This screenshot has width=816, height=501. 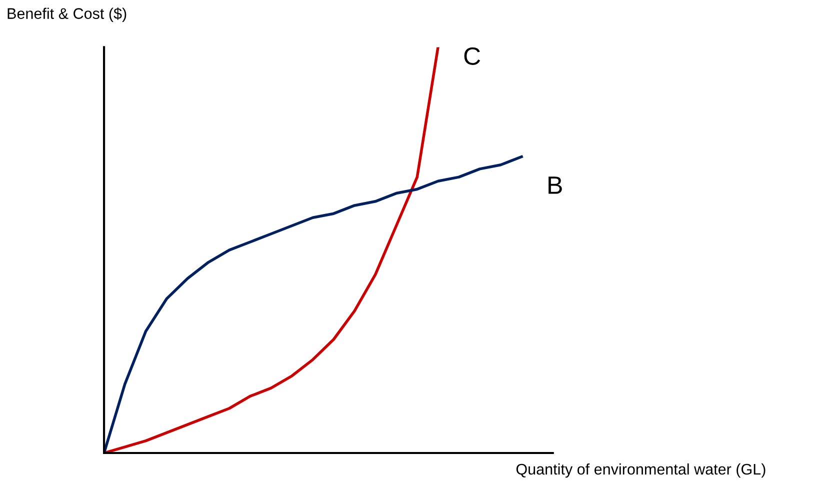 I want to click on x-axis-title: Quantity of environmental water (GL), so click(x=641, y=470).